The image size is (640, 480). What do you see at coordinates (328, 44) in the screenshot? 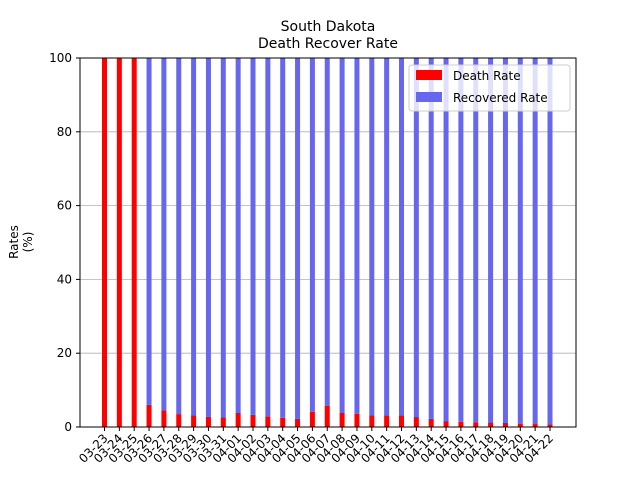
I see `chart-subtitle: Death Recover Rate` at bounding box center [328, 44].